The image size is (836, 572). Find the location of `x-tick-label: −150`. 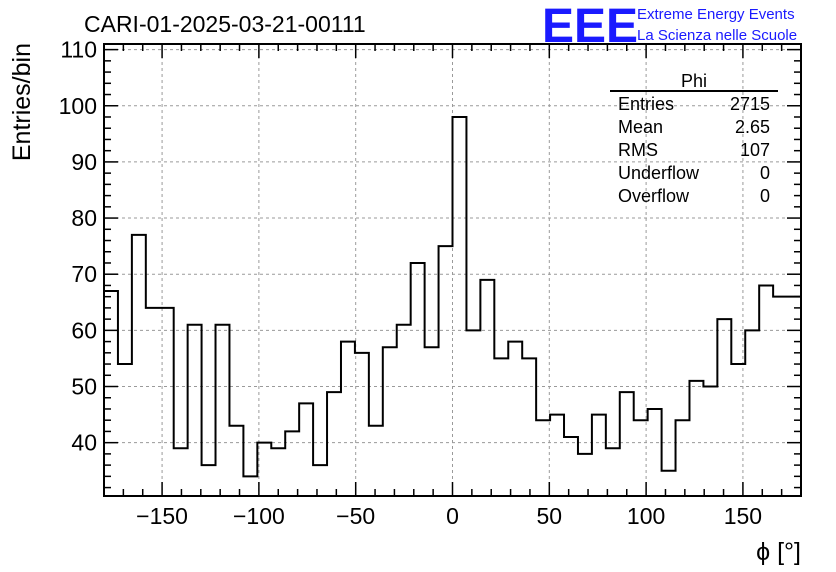

x-tick-label: −150 is located at coordinates (162, 516).